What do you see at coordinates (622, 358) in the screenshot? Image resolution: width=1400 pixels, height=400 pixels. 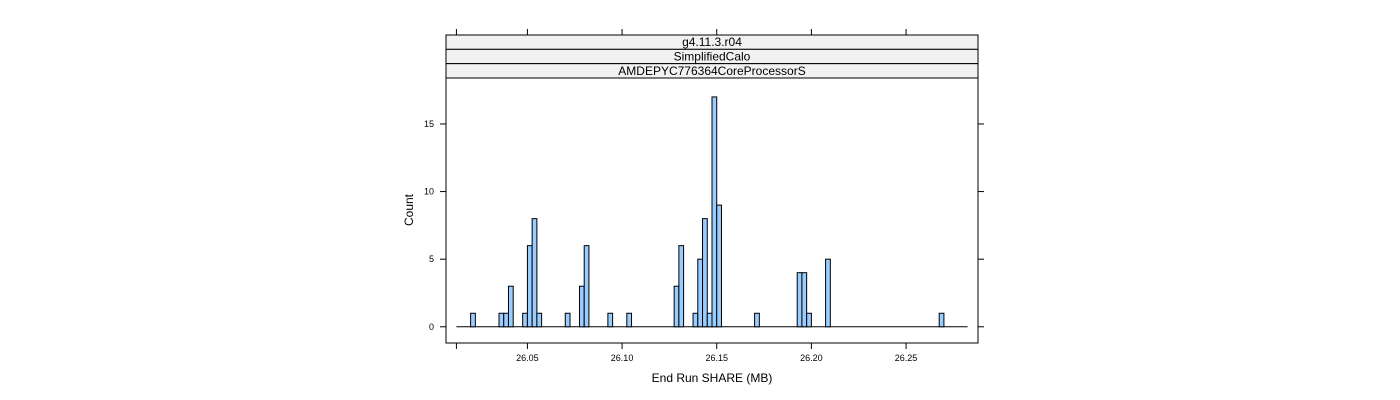 I see `x-tick-label: 26.10` at bounding box center [622, 358].